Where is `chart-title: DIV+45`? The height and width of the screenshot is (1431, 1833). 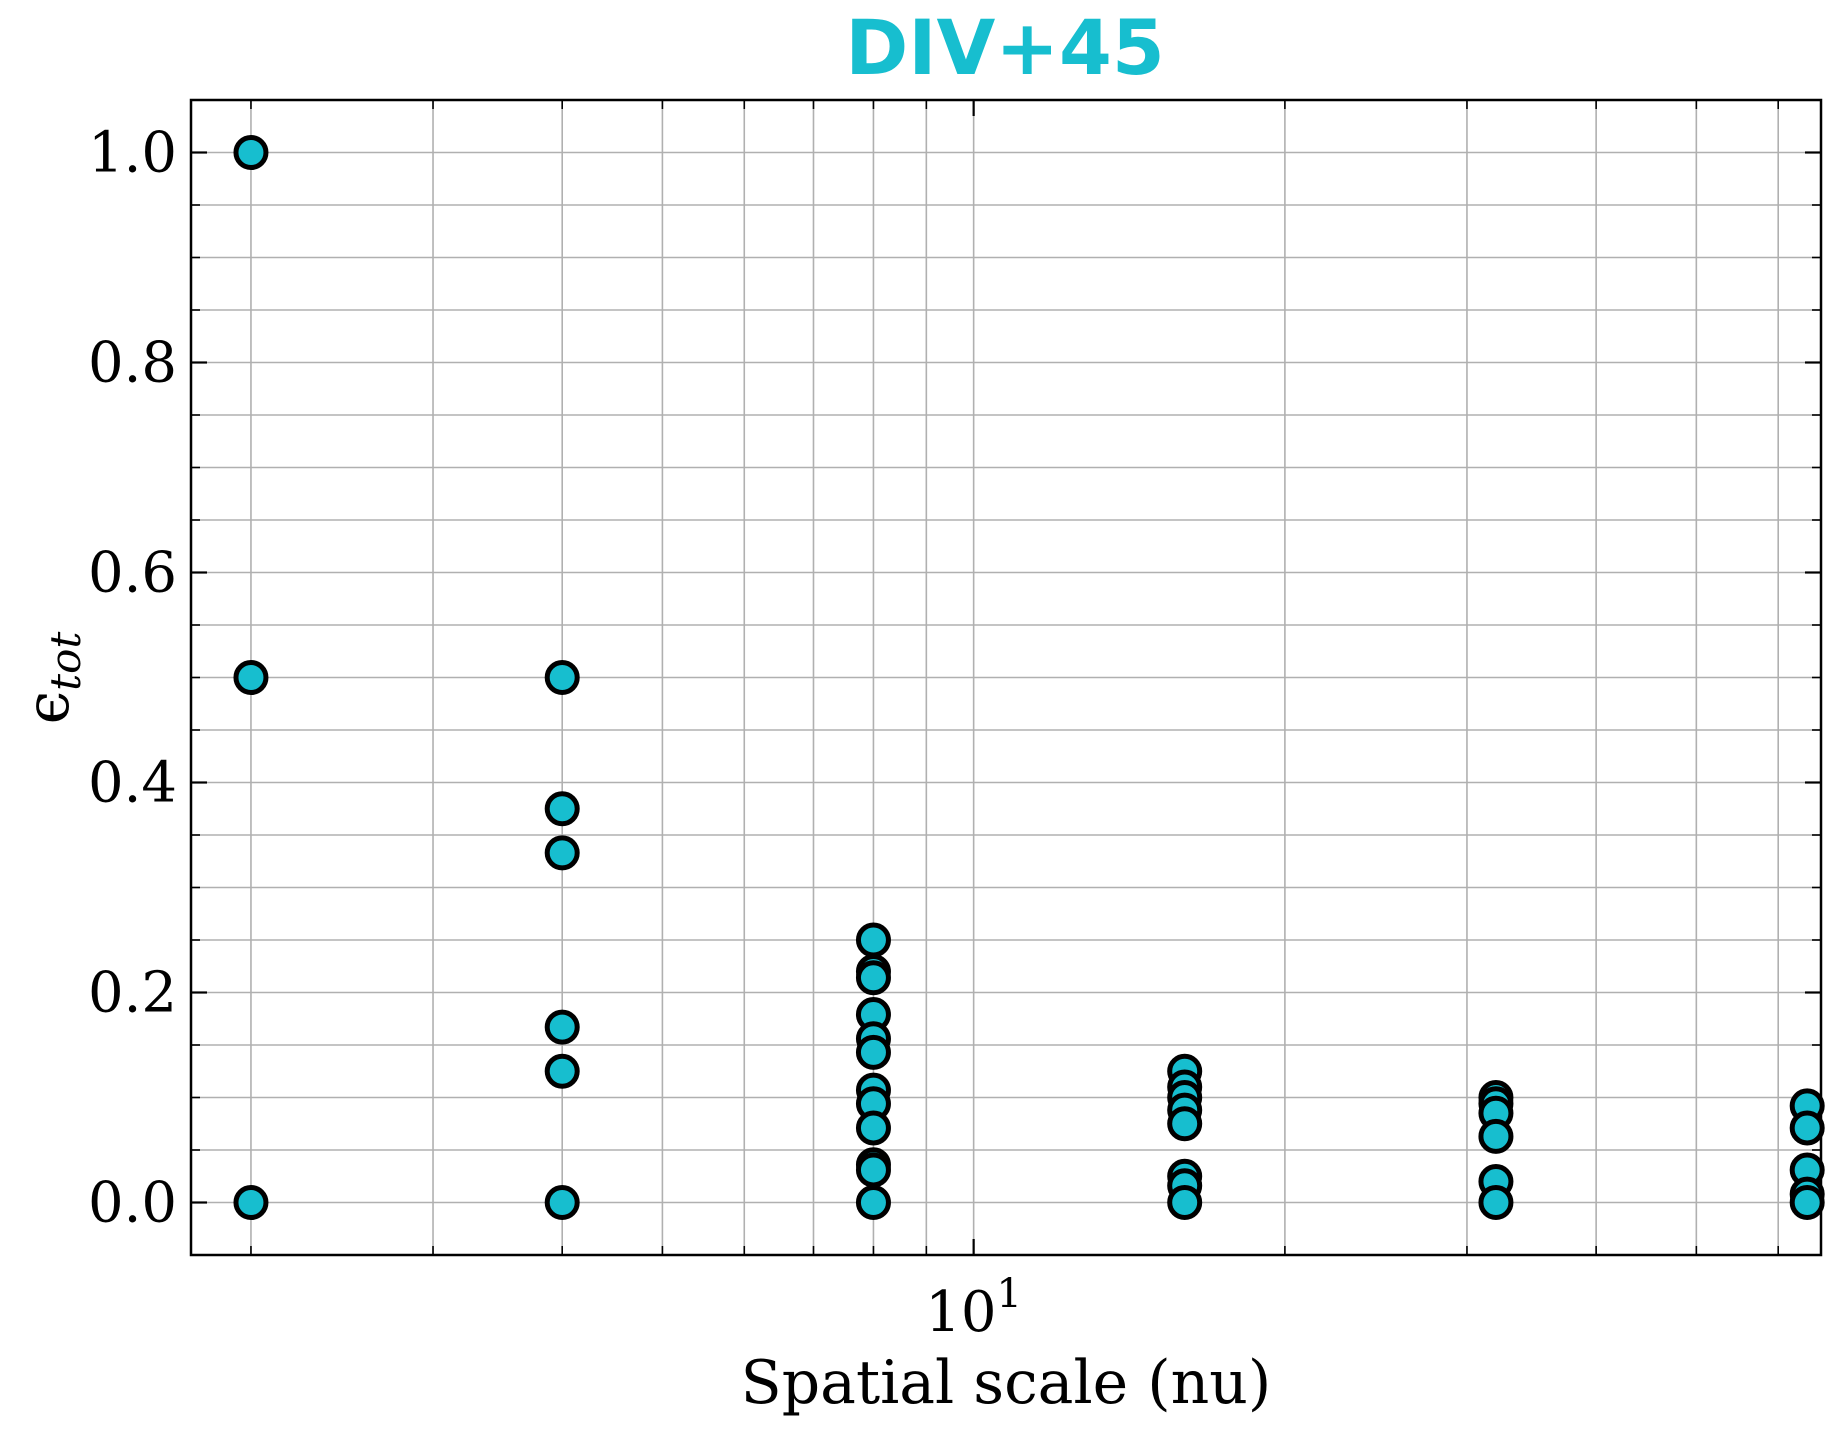 chart-title: DIV+45 is located at coordinates (1005, 47).